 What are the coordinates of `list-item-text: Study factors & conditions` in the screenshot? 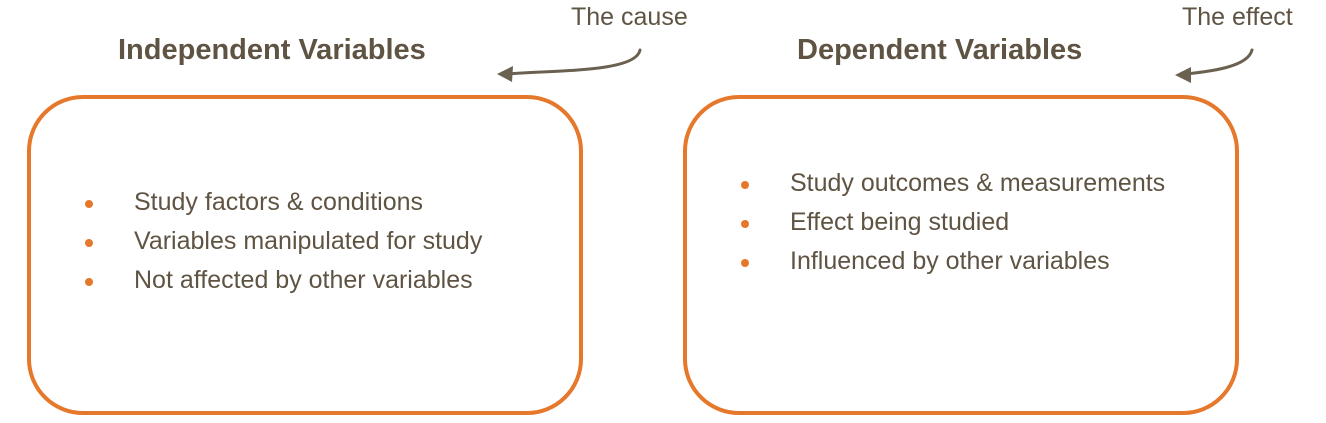 It's located at (279, 202).